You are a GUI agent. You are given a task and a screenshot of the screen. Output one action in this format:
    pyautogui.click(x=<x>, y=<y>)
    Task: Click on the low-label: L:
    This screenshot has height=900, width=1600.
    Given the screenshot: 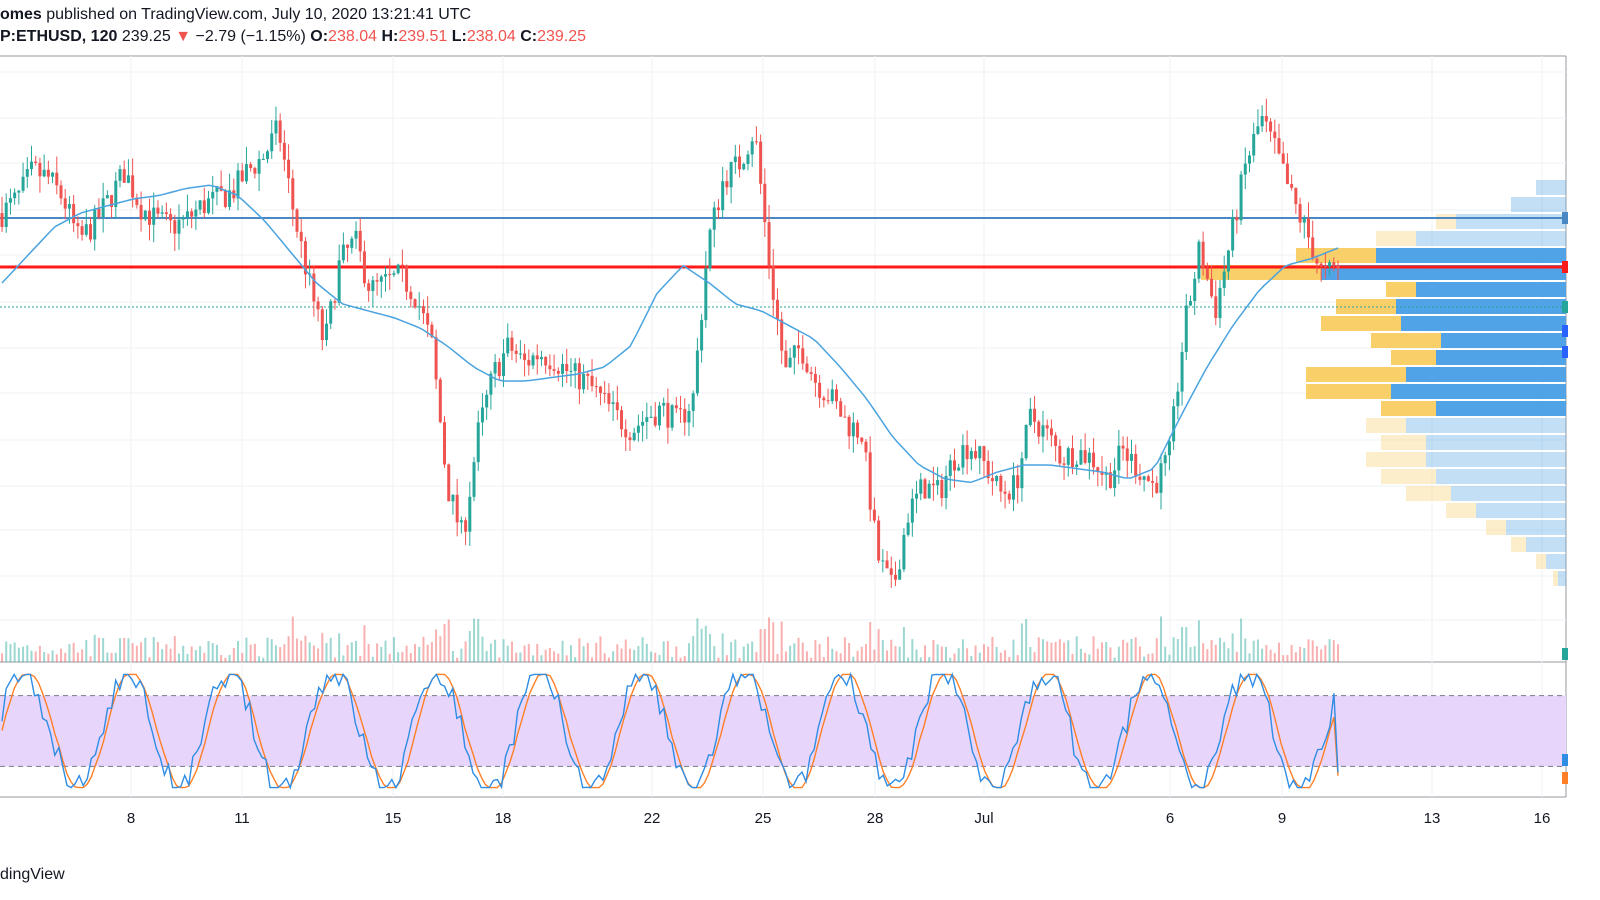 What is the action you would take?
    pyautogui.click(x=459, y=36)
    